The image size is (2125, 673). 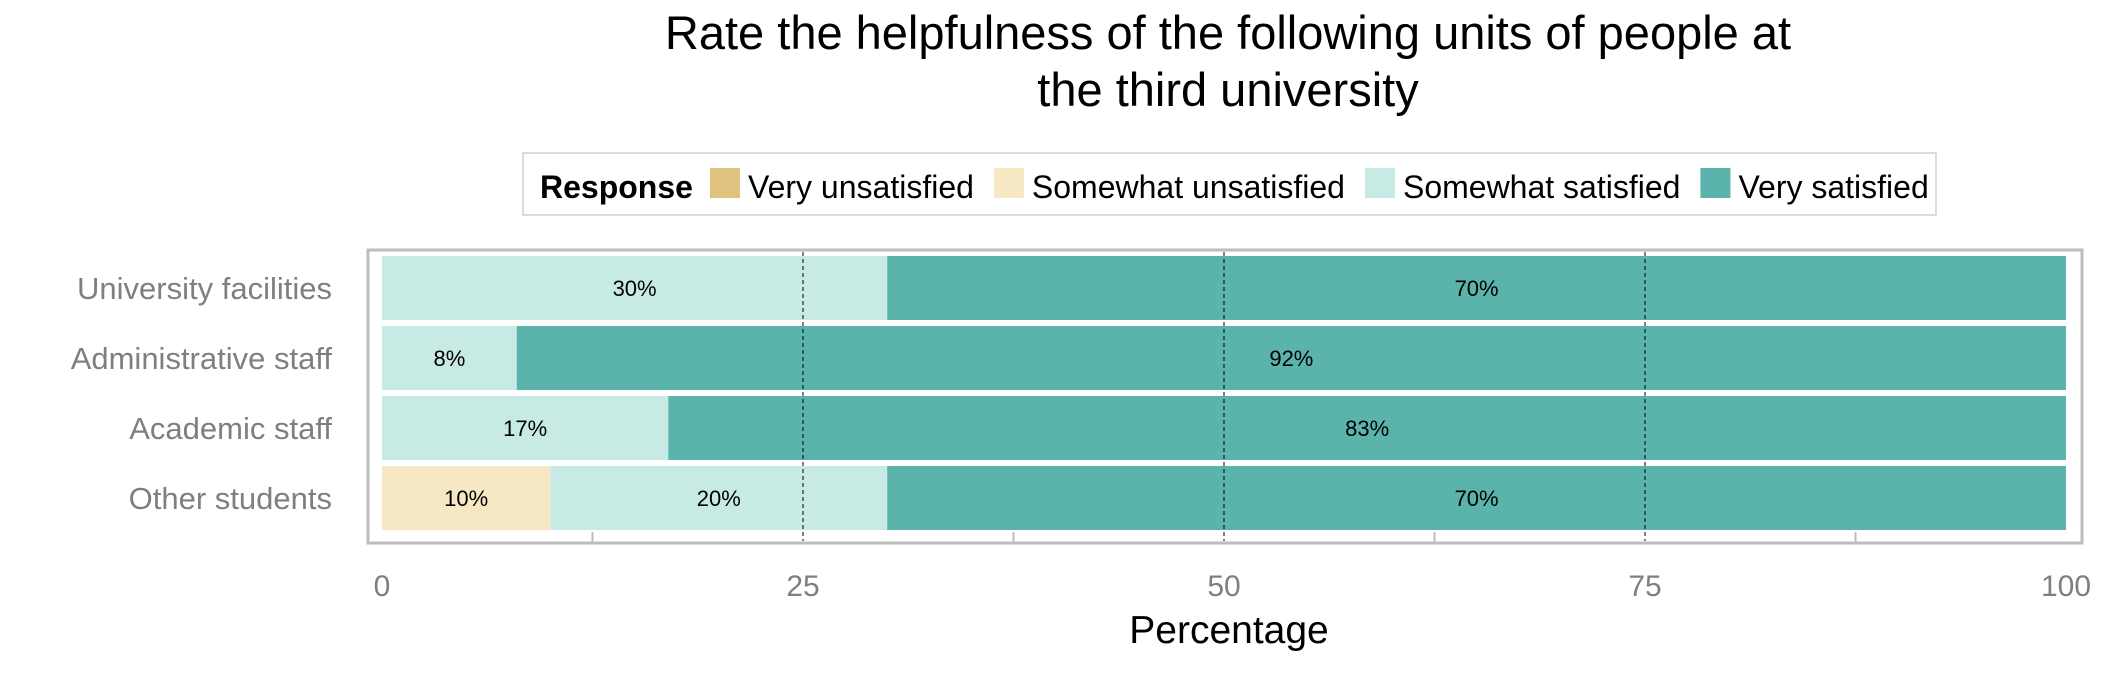 What do you see at coordinates (2066, 586) in the screenshot?
I see `x-tick-label-100: 100` at bounding box center [2066, 586].